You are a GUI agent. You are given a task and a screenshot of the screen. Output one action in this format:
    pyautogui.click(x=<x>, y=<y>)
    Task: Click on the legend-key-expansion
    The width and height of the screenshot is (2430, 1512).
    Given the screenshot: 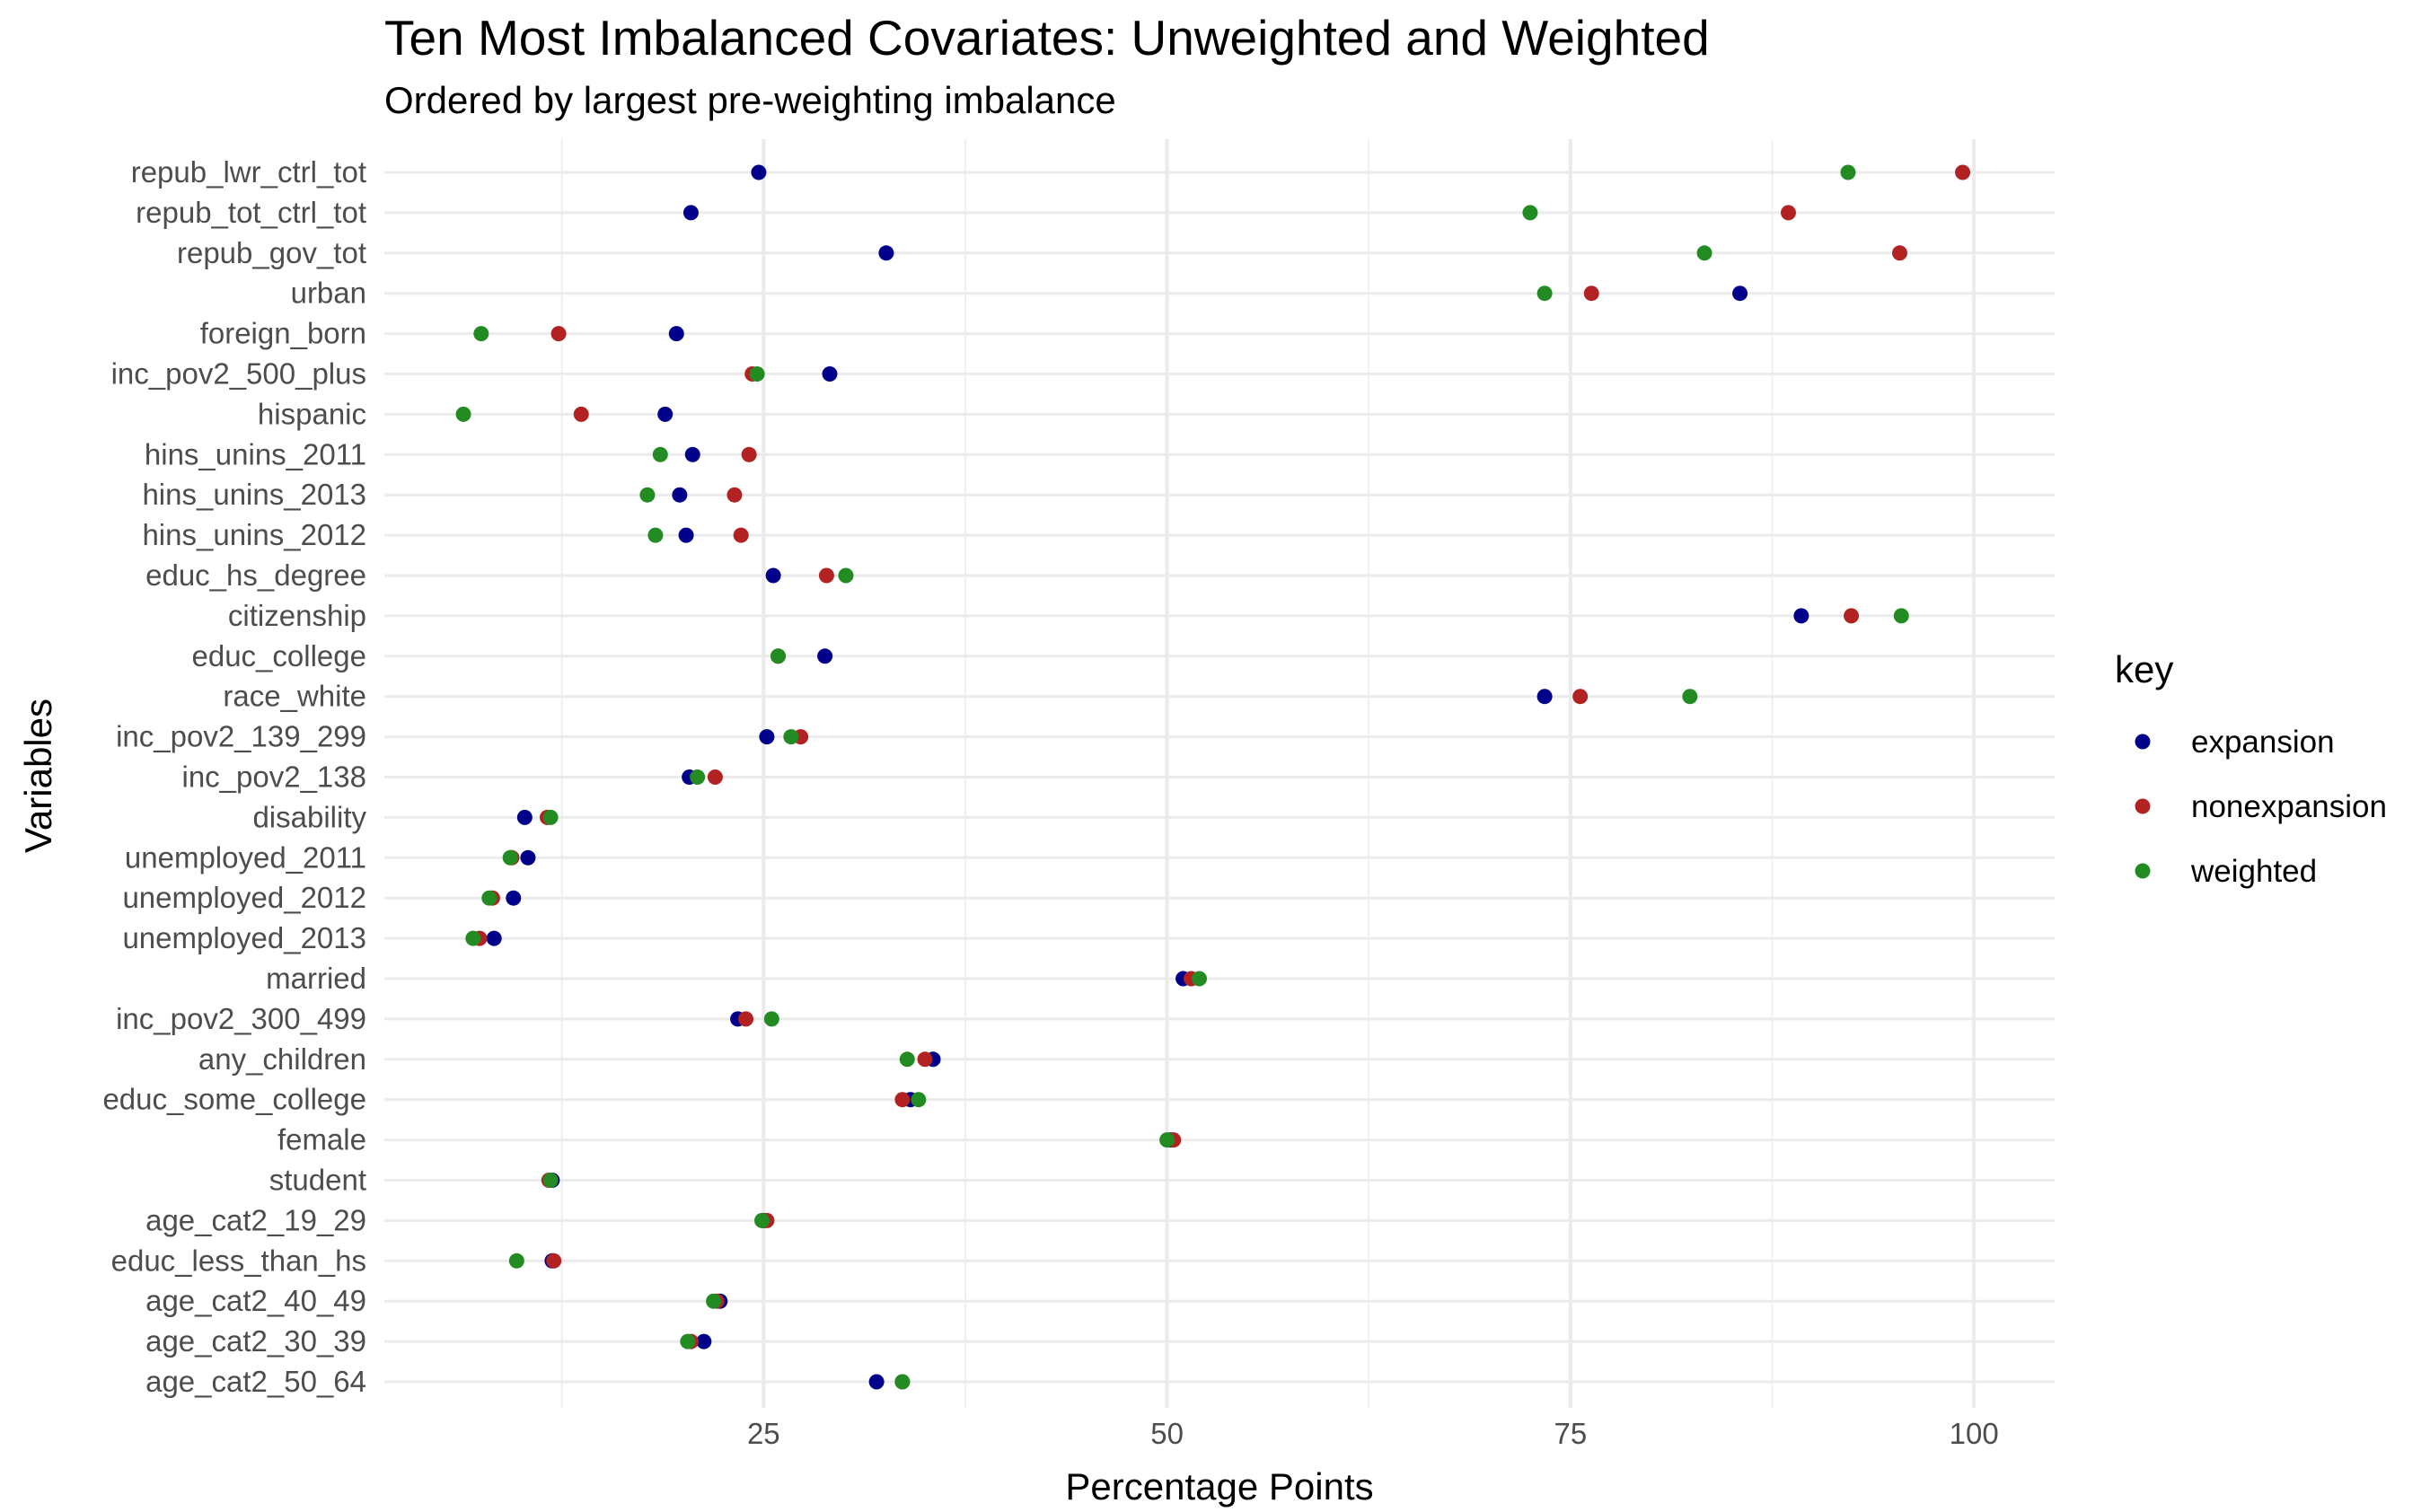 What is the action you would take?
    pyautogui.click(x=2143, y=742)
    